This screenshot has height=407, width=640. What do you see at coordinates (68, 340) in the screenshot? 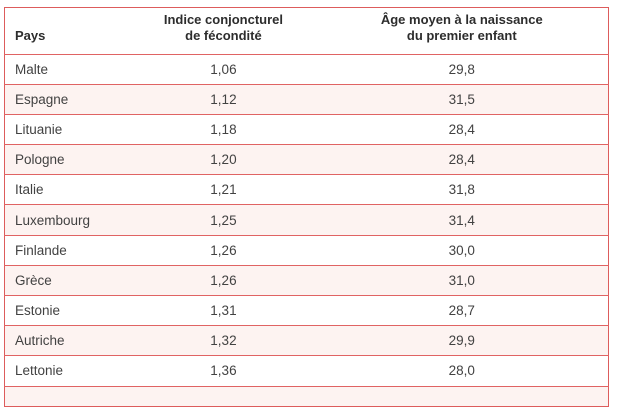
I see `table-cell: Autriche` at bounding box center [68, 340].